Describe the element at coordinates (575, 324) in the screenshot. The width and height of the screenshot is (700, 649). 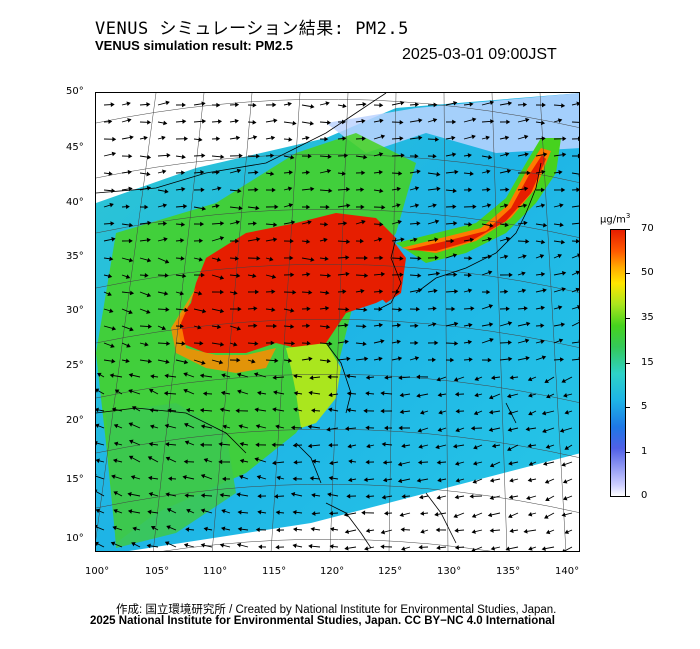
I see `wind-arrow` at that location.